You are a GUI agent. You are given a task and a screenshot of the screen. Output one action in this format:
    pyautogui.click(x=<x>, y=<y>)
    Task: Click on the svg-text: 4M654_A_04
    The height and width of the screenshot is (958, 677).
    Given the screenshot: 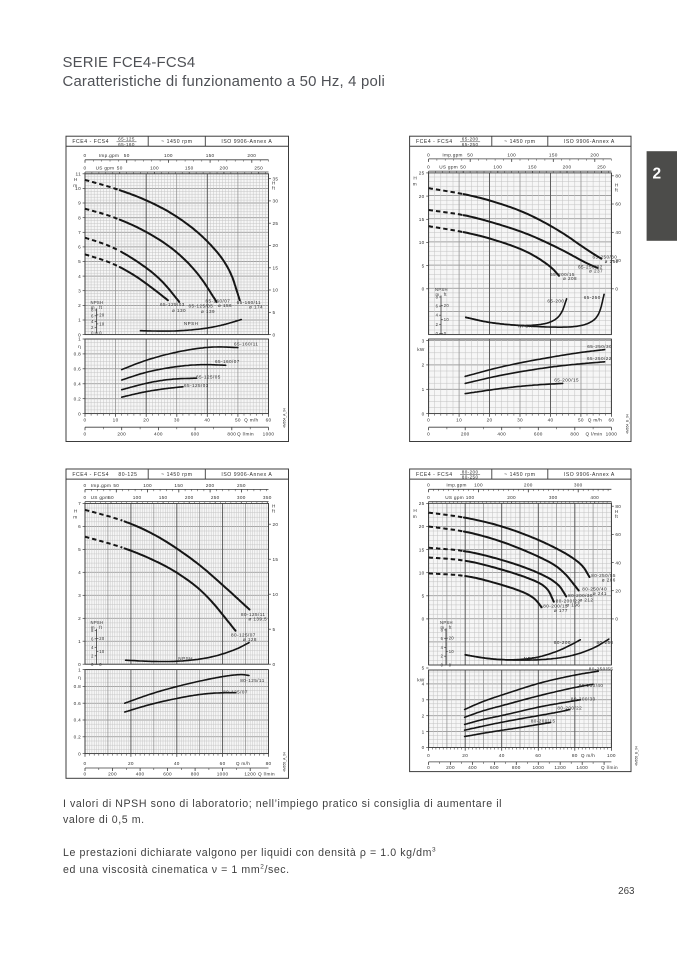 What is the action you would take?
    pyautogui.click(x=284, y=418)
    